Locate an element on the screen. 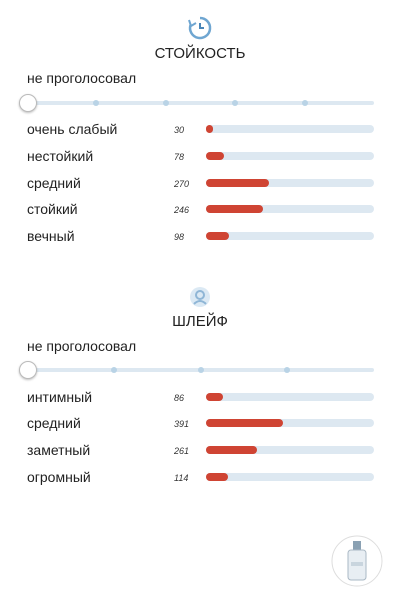 This screenshot has height=612, width=400. vote-count: 78 is located at coordinates (179, 157).